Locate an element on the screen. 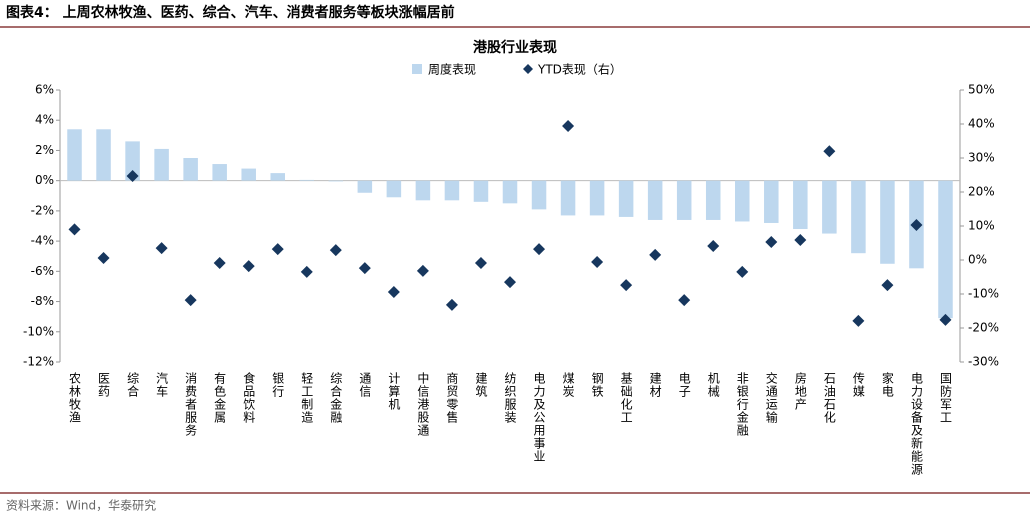 The height and width of the screenshot is (518, 1030). y2-tick-label: 40% is located at coordinates (981, 124).